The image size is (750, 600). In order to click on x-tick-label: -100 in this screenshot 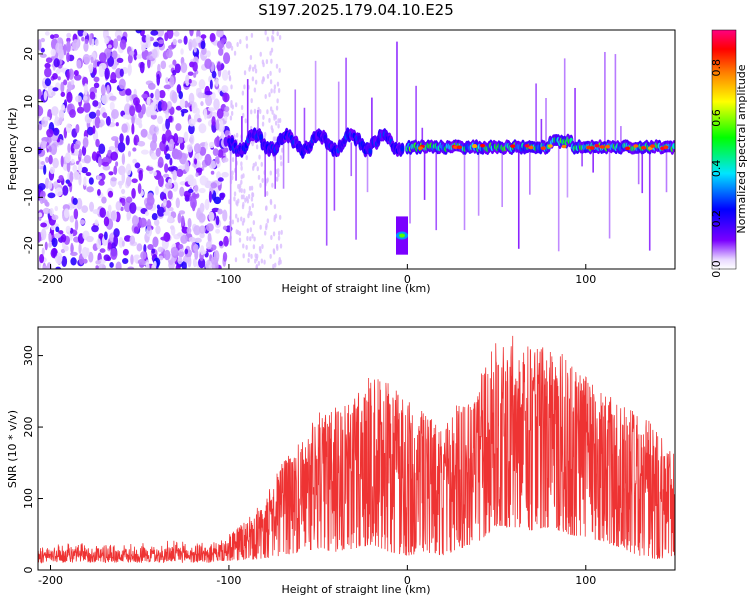, I will do `click(228, 279)`.